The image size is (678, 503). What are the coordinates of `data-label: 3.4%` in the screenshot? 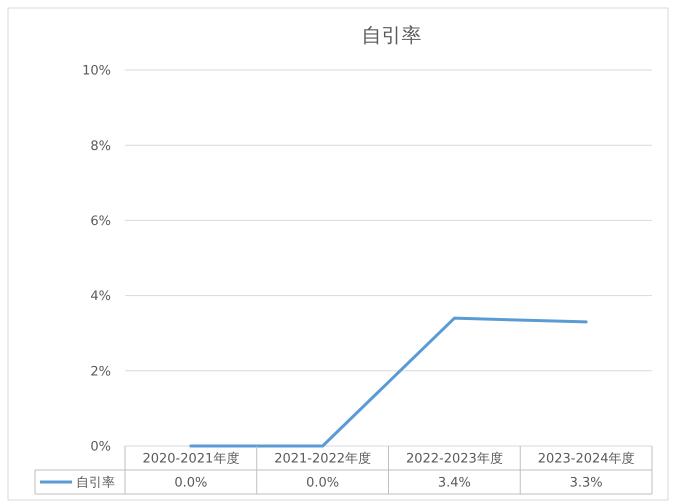 It's located at (454, 483).